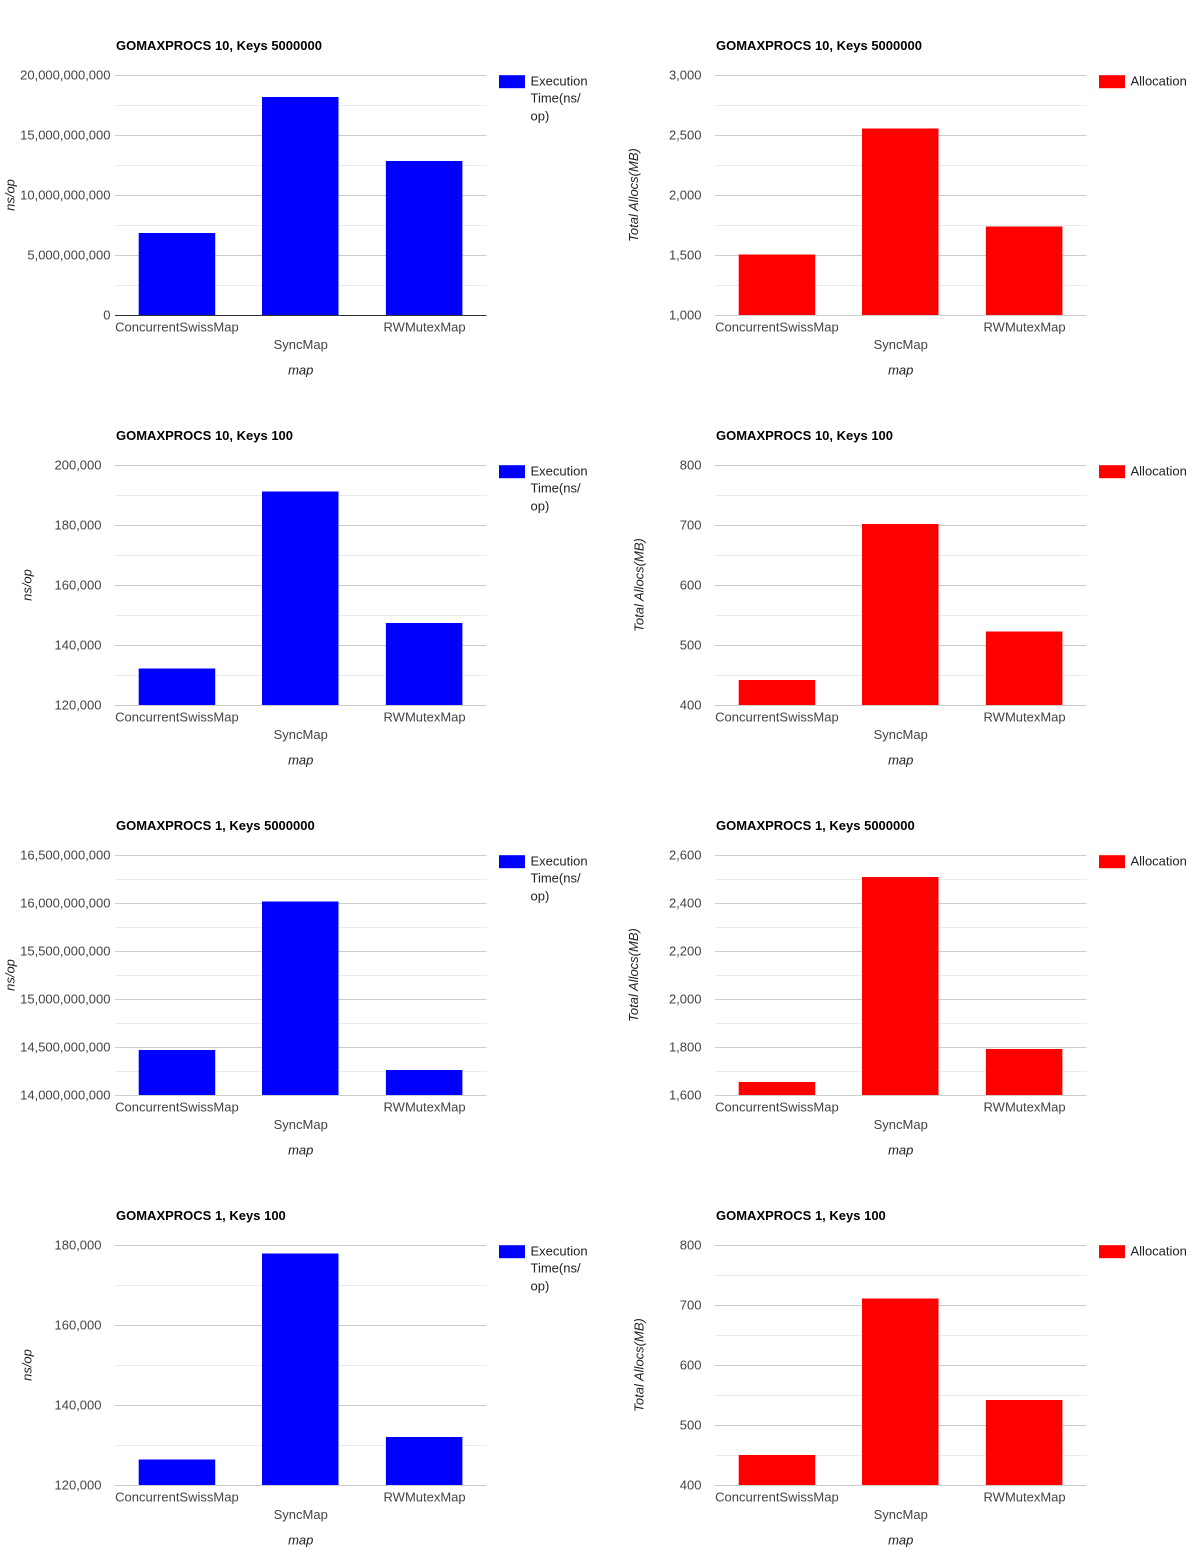  I want to click on svg-text: 3,000, so click(685, 75).